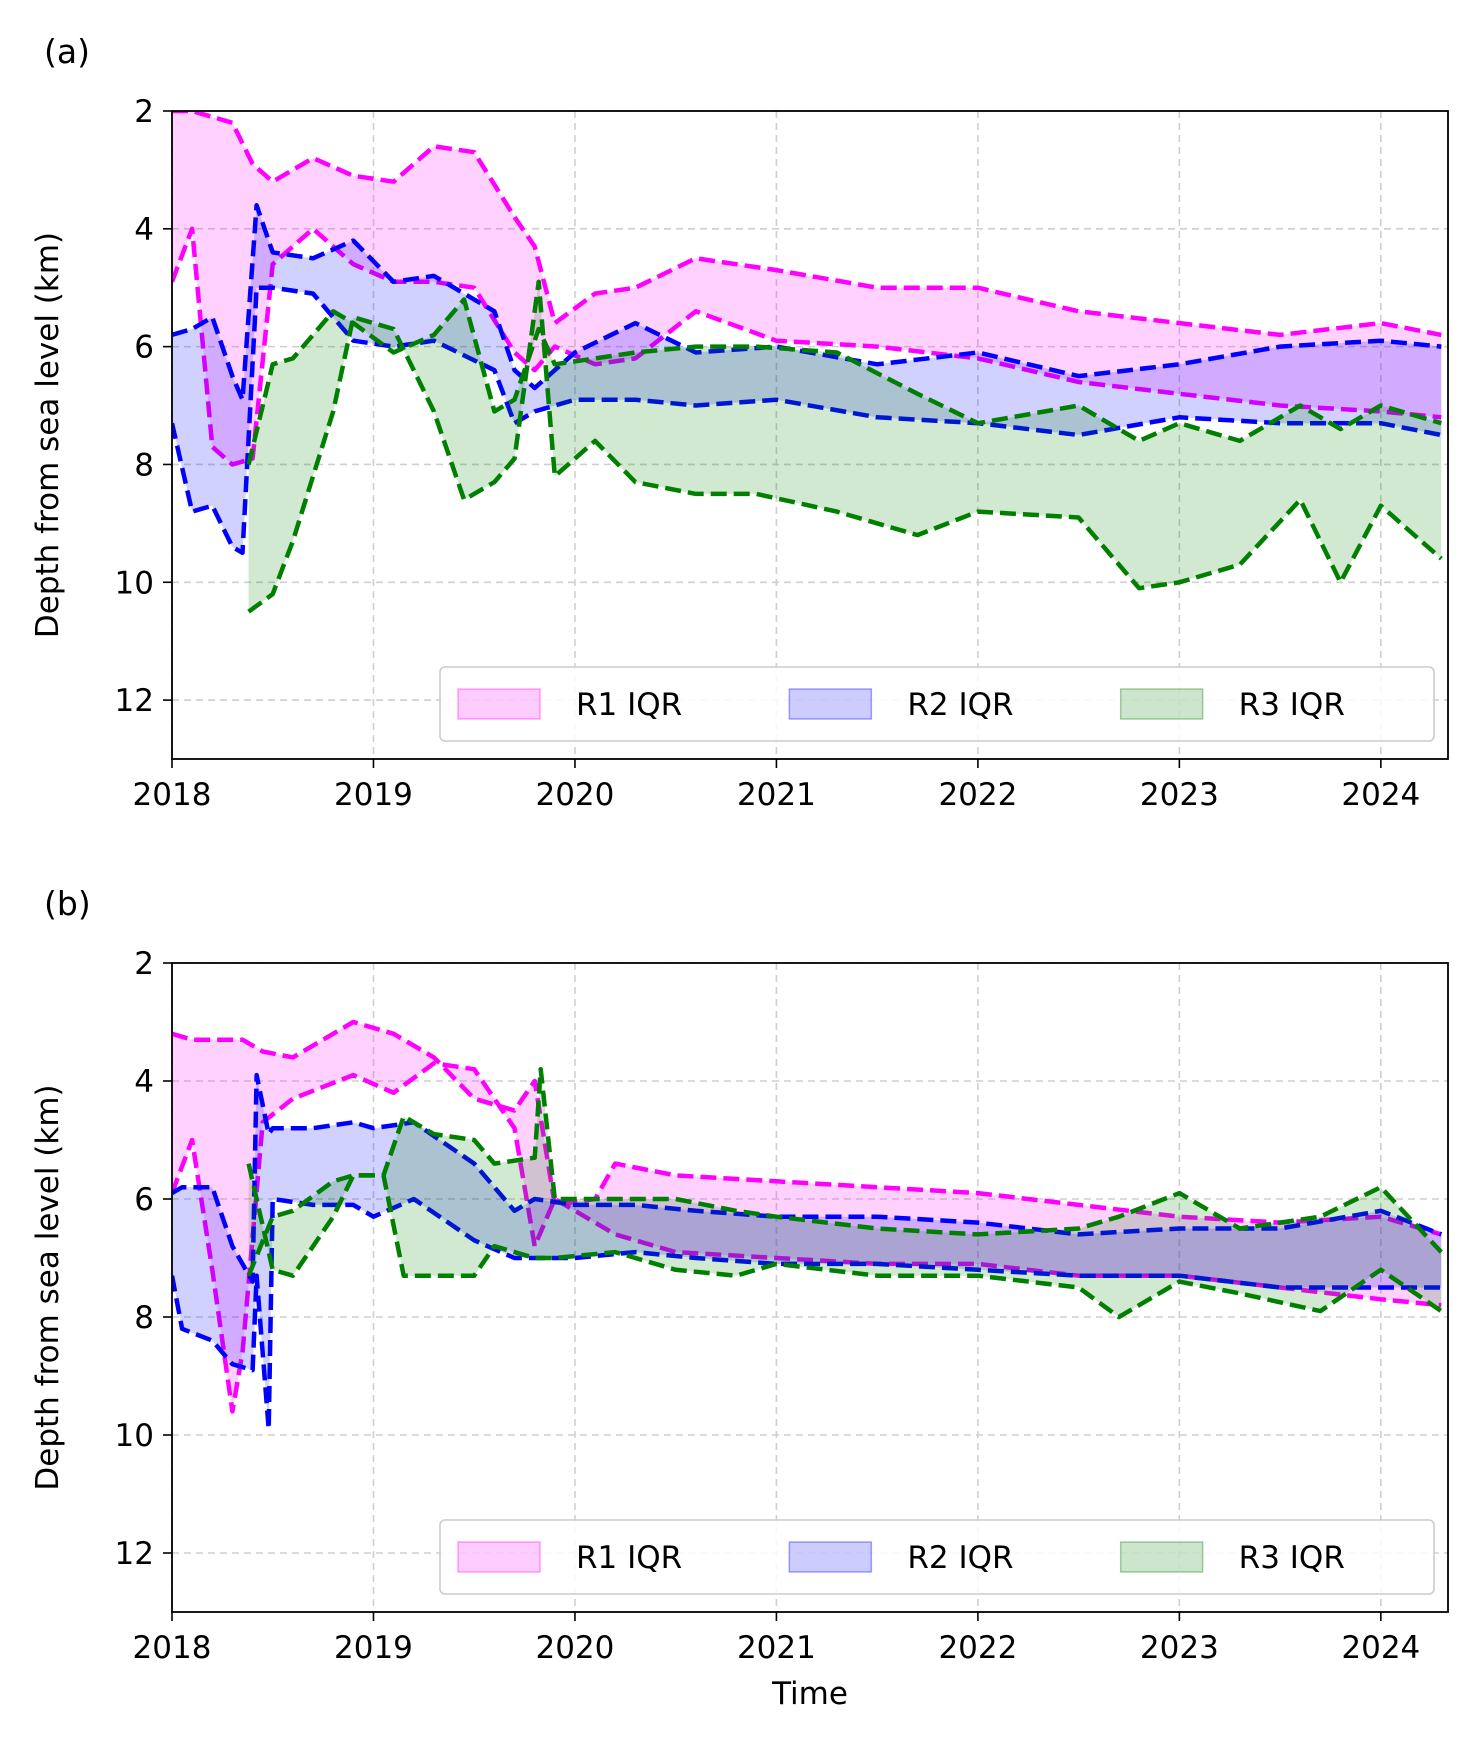 The image size is (1470, 1764). I want to click on x-axis-label: Time, so click(809, 1694).